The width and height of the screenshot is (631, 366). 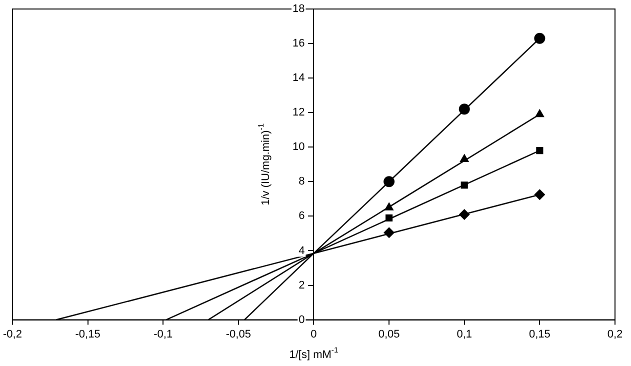 What do you see at coordinates (163, 334) in the screenshot?
I see `x-tick-label: -0,1` at bounding box center [163, 334].